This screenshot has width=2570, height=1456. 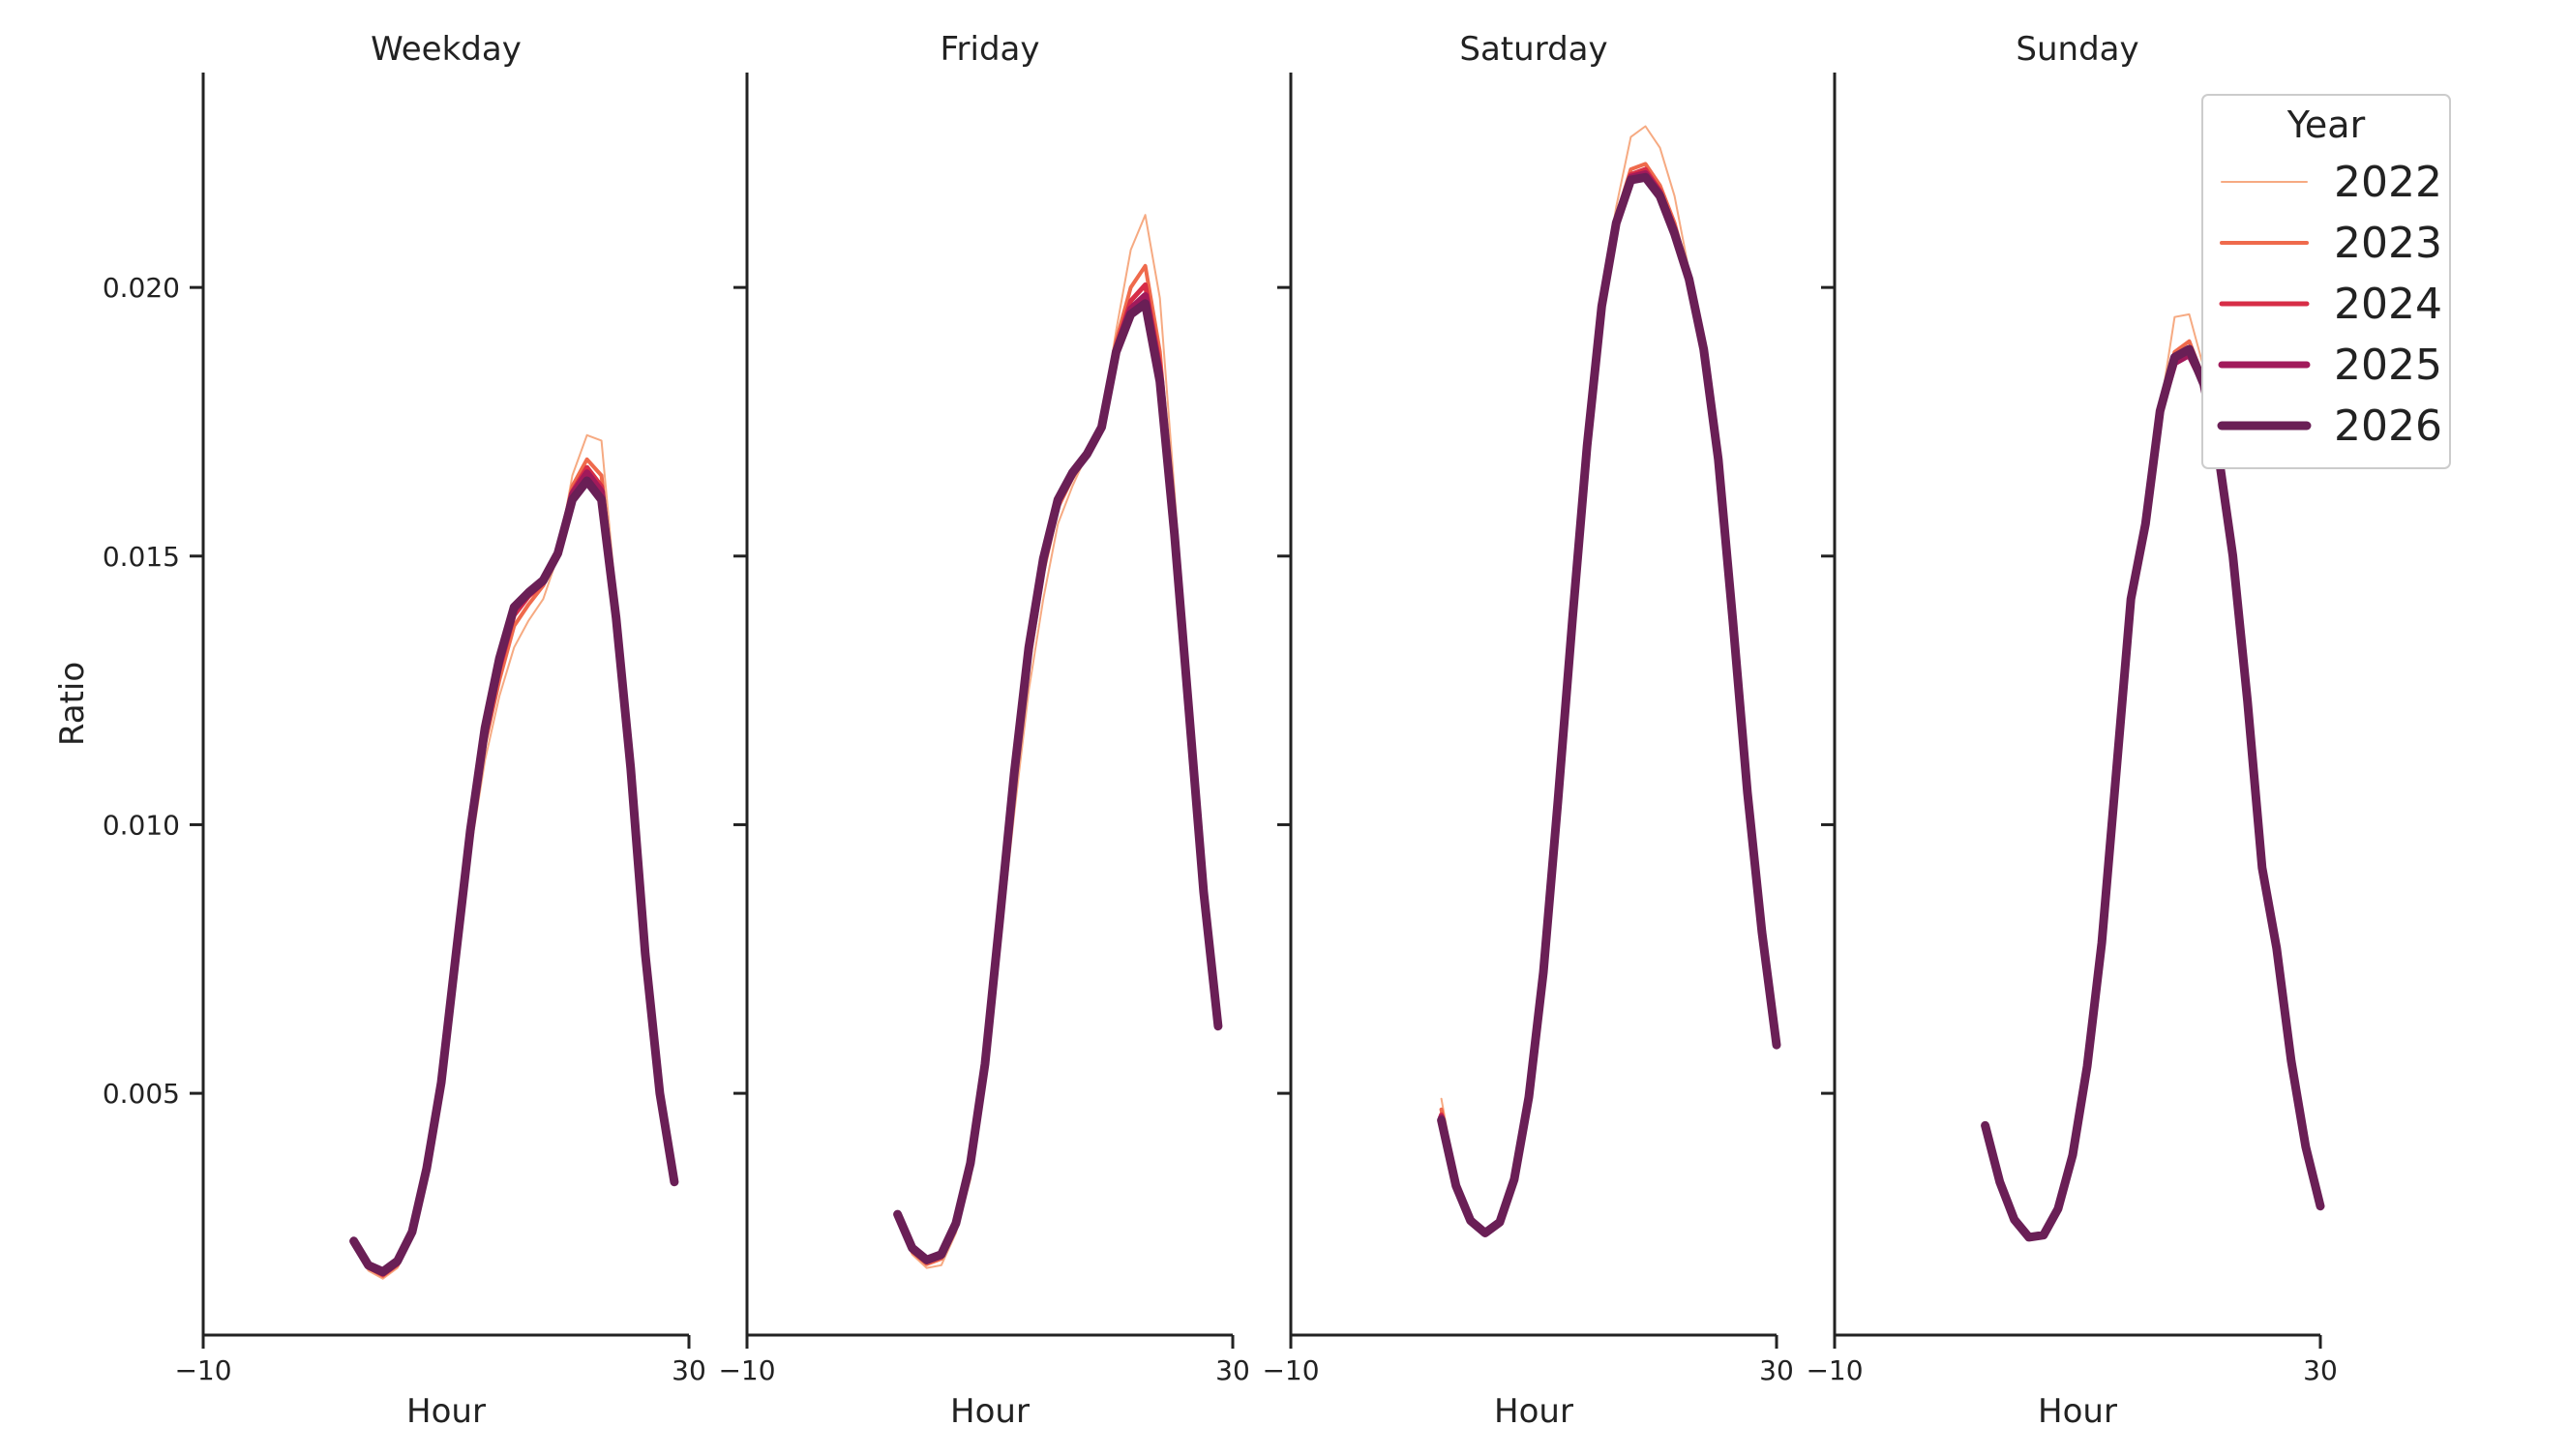 I want to click on legend-label-2023: 2023, so click(x=2388, y=244).